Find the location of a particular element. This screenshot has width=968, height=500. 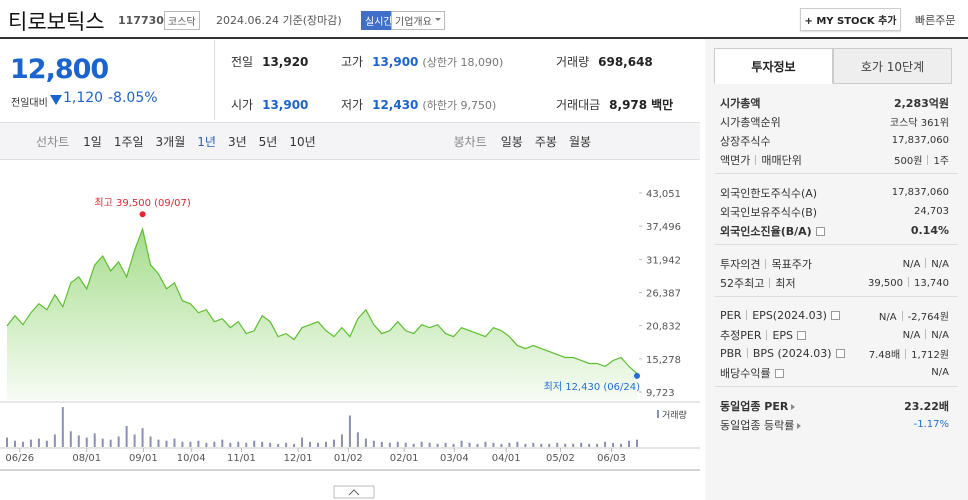

y-tick-label: 20,832 is located at coordinates (663, 327).